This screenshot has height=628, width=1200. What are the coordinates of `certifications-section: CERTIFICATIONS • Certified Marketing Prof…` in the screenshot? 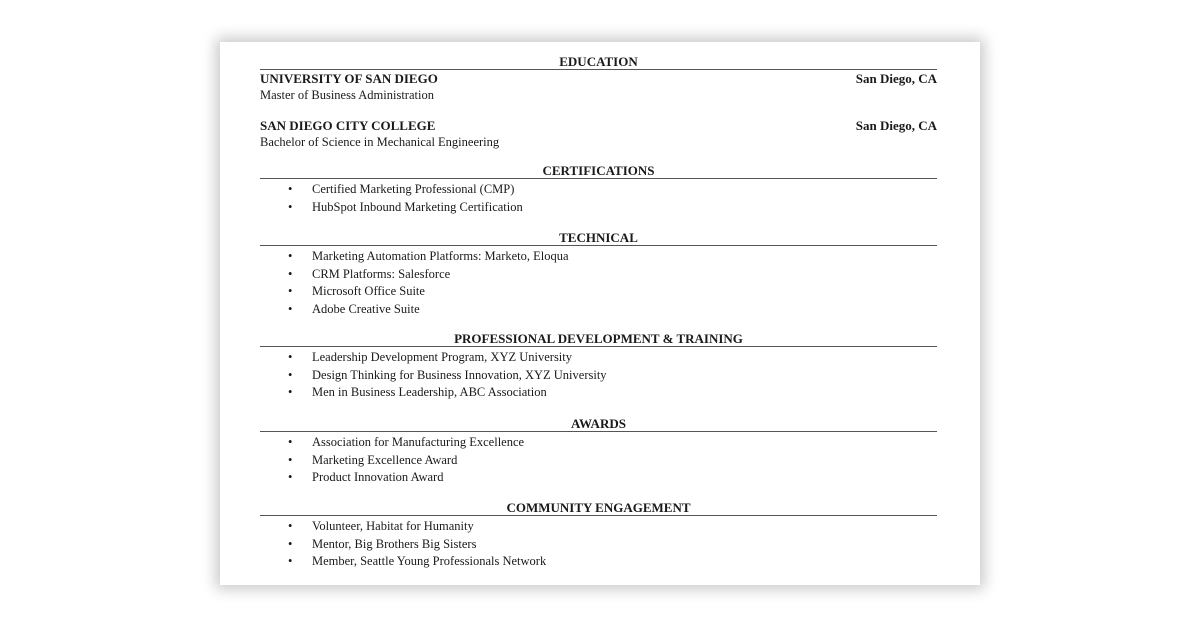 It's located at (598, 189).